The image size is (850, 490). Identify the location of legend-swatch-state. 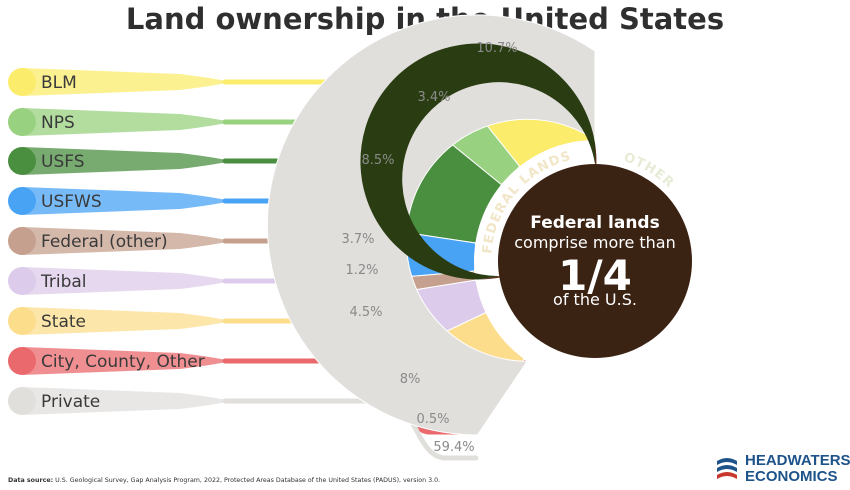
(126, 321).